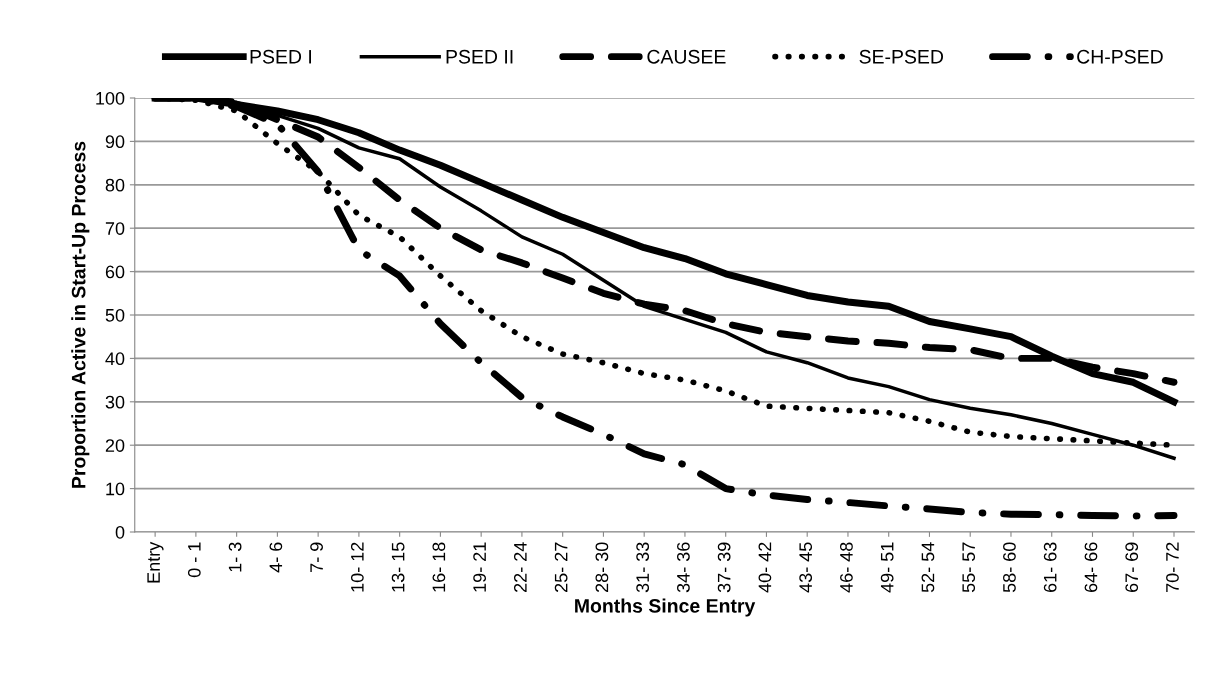 This screenshot has width=1225, height=700. I want to click on y-tick-label: 30, so click(115, 402).